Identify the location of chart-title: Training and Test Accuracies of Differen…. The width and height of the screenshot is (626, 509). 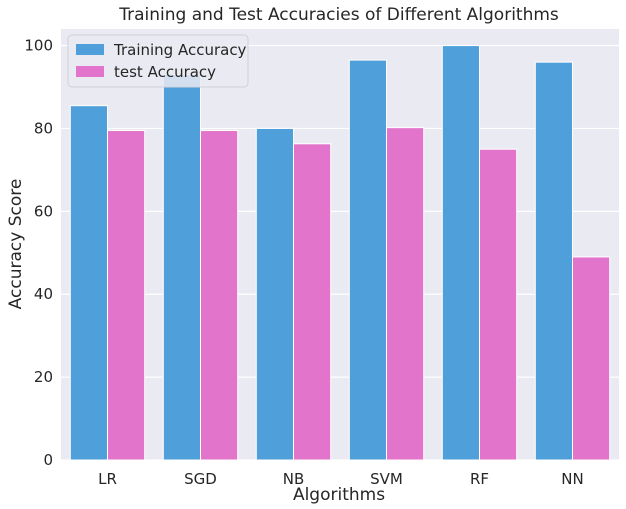
(338, 15).